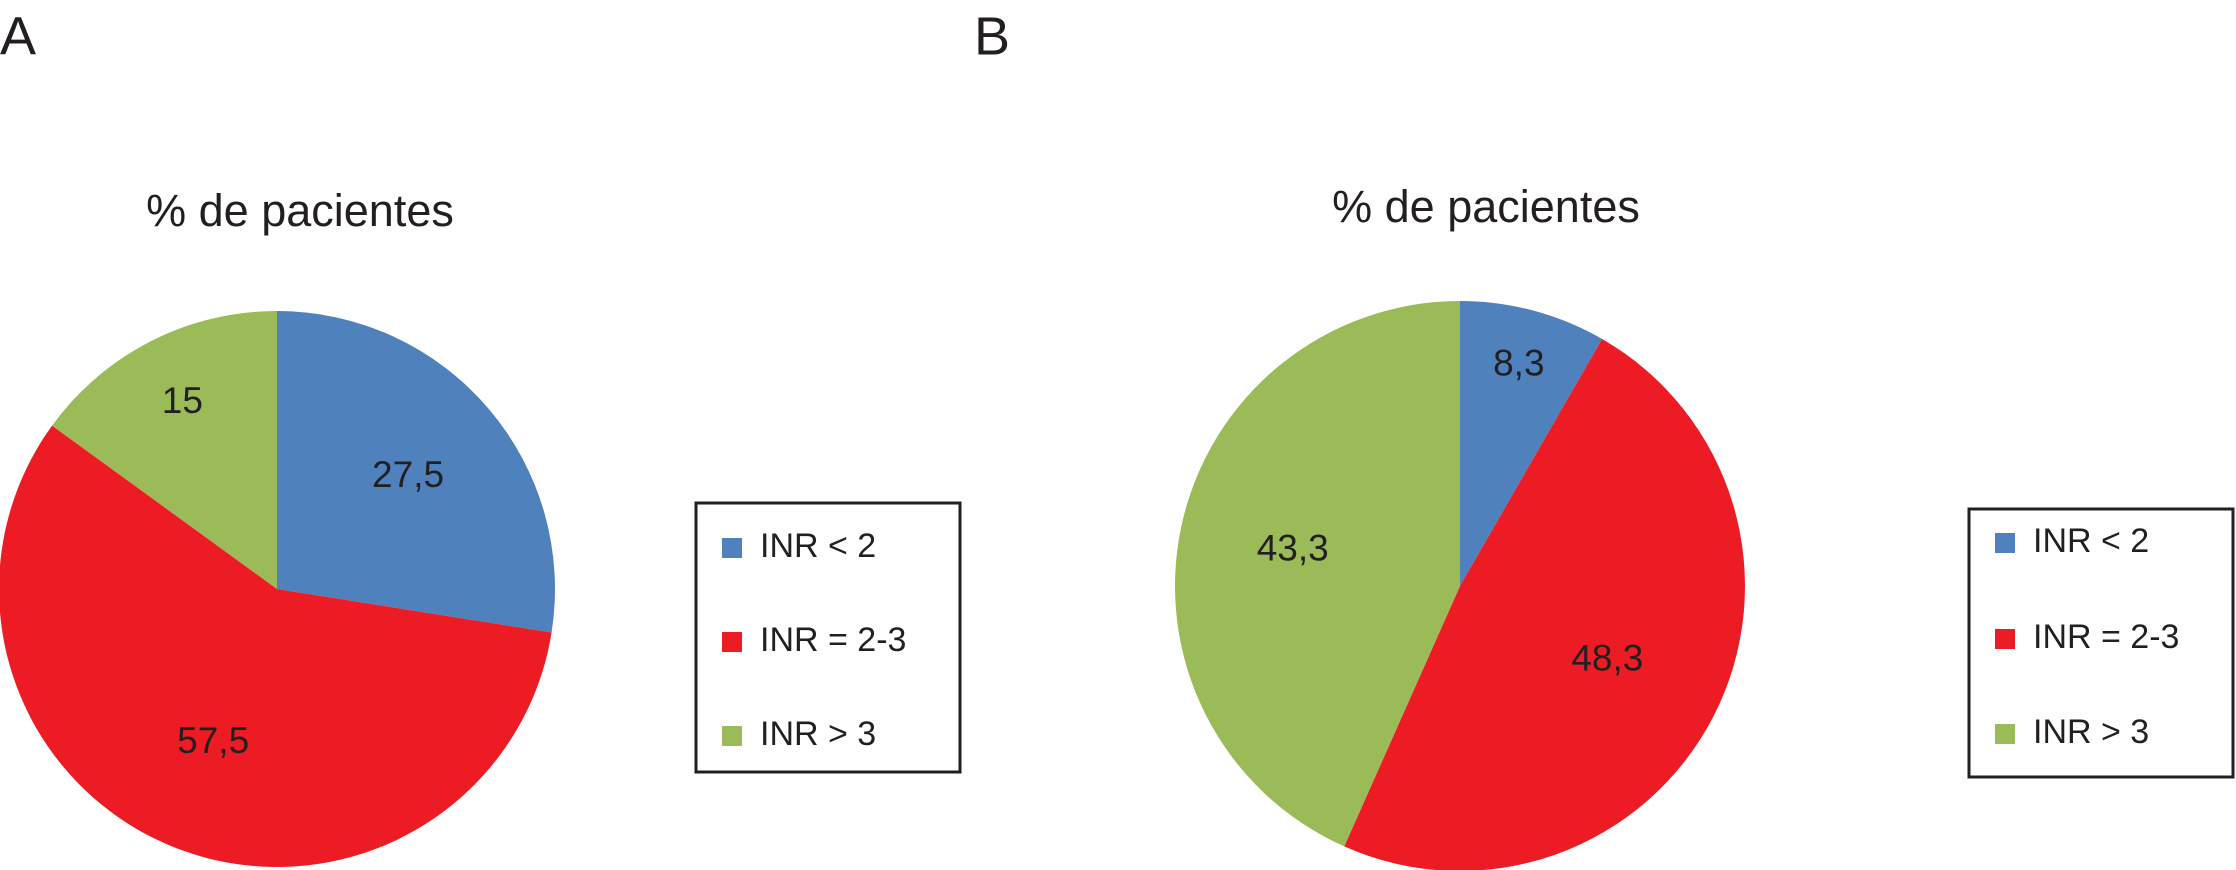 Image resolution: width=2236 pixels, height=870 pixels. I want to click on data-label: 48,3, so click(1607, 658).